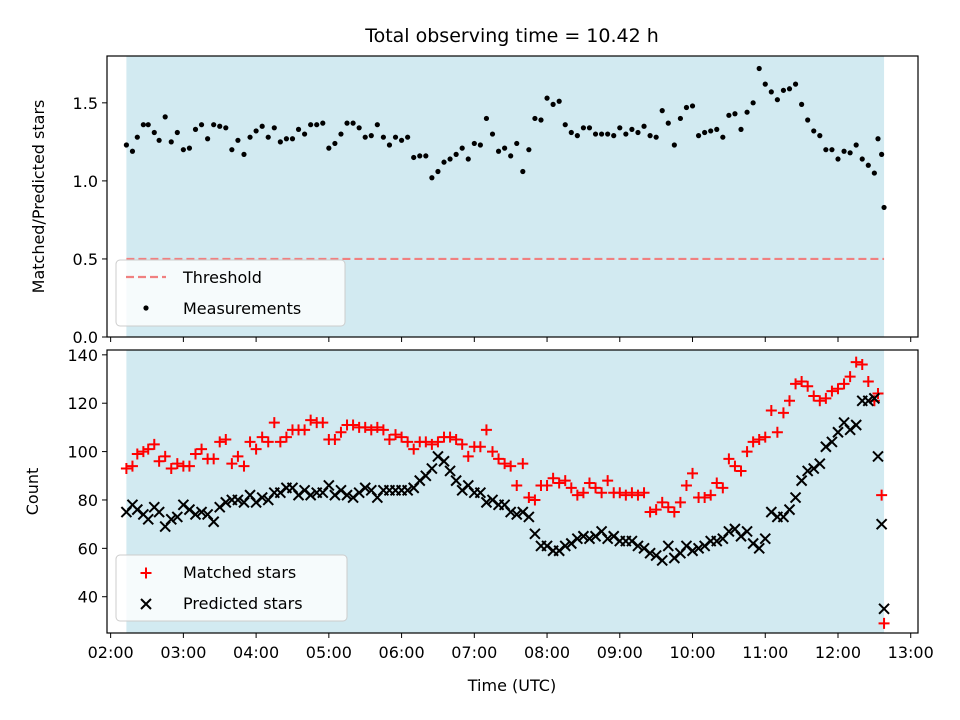 This screenshot has height=720, width=960. I want to click on bottom-y-axis-title: Count, so click(32, 492).